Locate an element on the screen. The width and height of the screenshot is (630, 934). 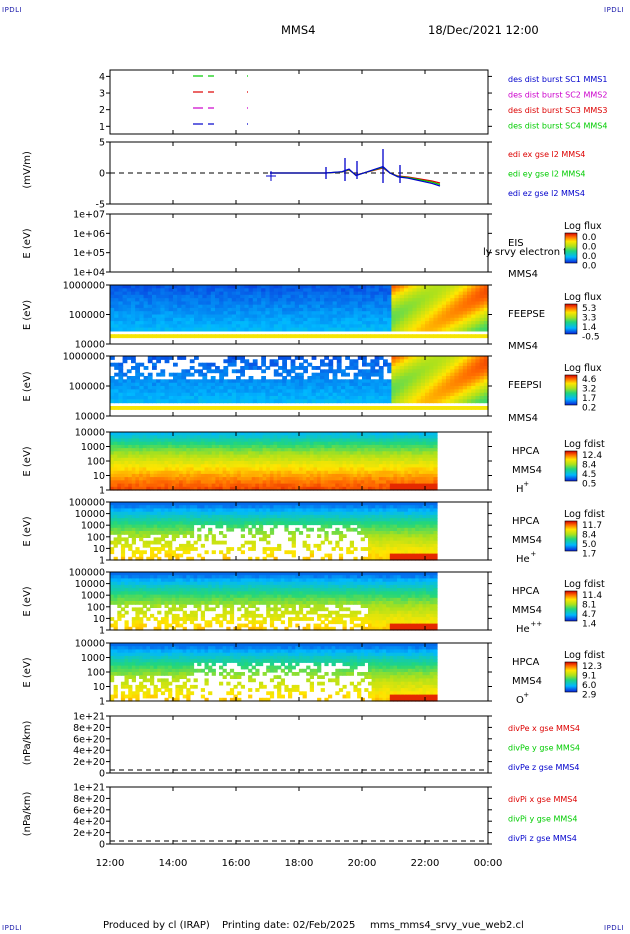
y-axis-label: E (eV) is located at coordinates (27, 461).